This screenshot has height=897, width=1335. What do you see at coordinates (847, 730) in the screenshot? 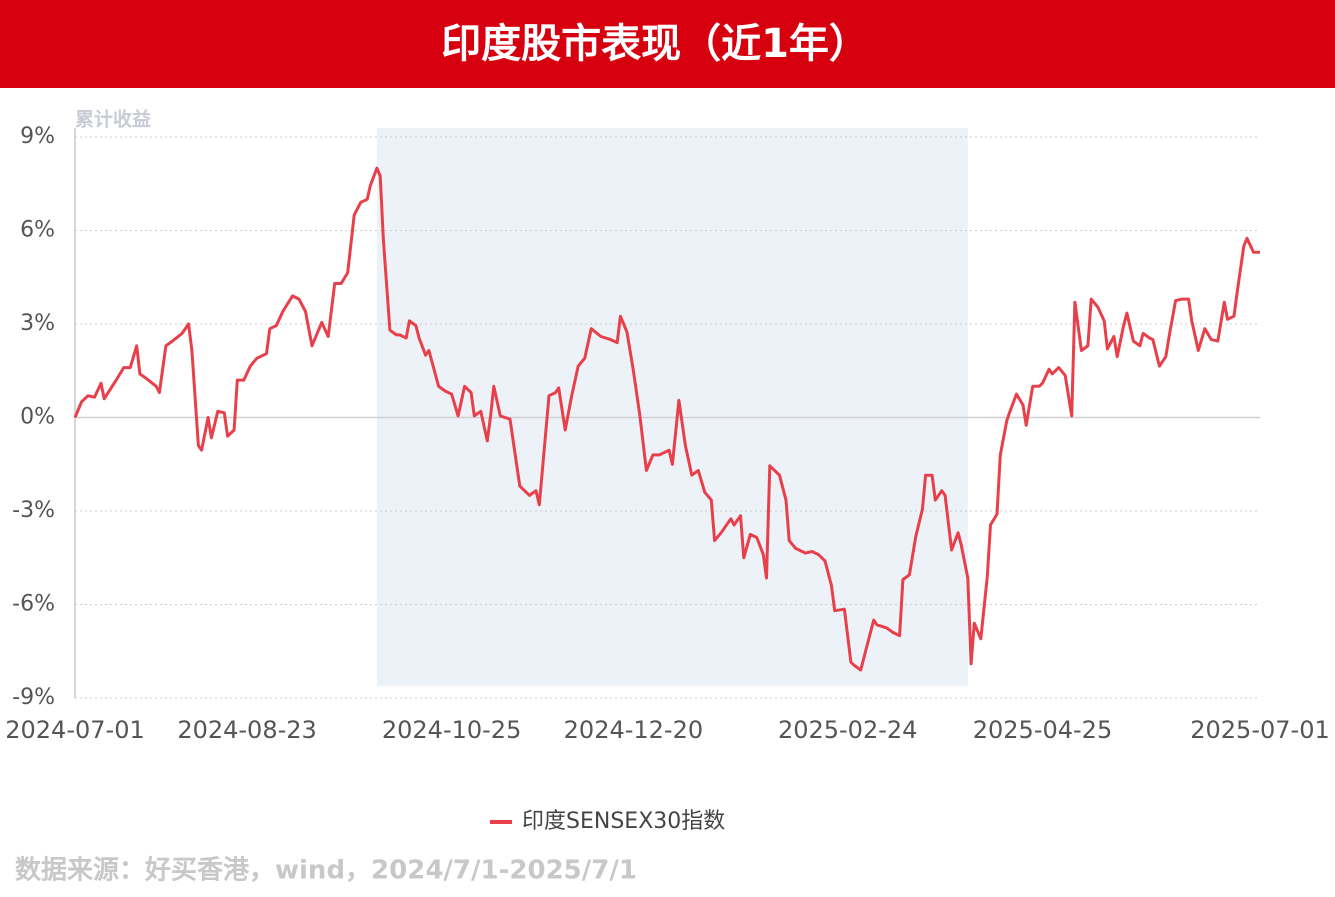
I see `x-tick-label: 2025-02-24` at bounding box center [847, 730].